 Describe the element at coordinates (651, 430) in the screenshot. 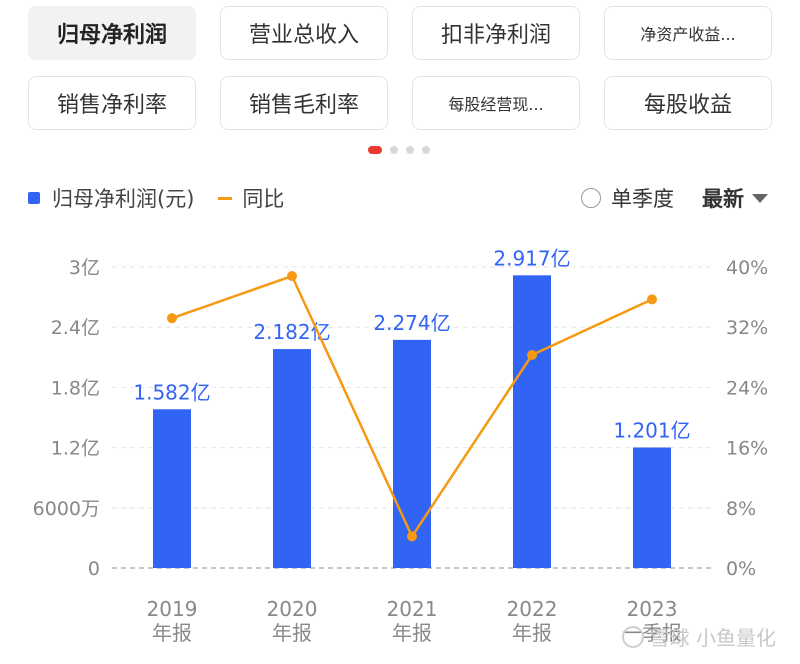

I see `bar-value-label: 1.201亿` at that location.